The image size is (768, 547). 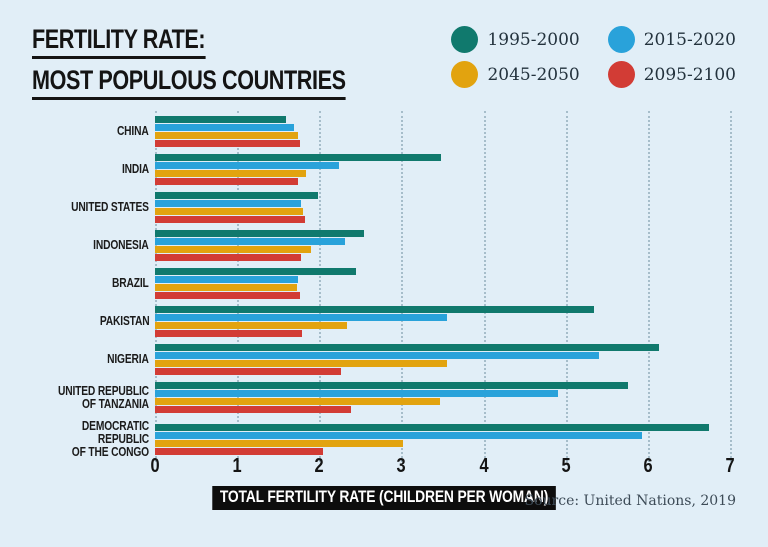 I want to click on country-row: INDONESIA, so click(x=381, y=245).